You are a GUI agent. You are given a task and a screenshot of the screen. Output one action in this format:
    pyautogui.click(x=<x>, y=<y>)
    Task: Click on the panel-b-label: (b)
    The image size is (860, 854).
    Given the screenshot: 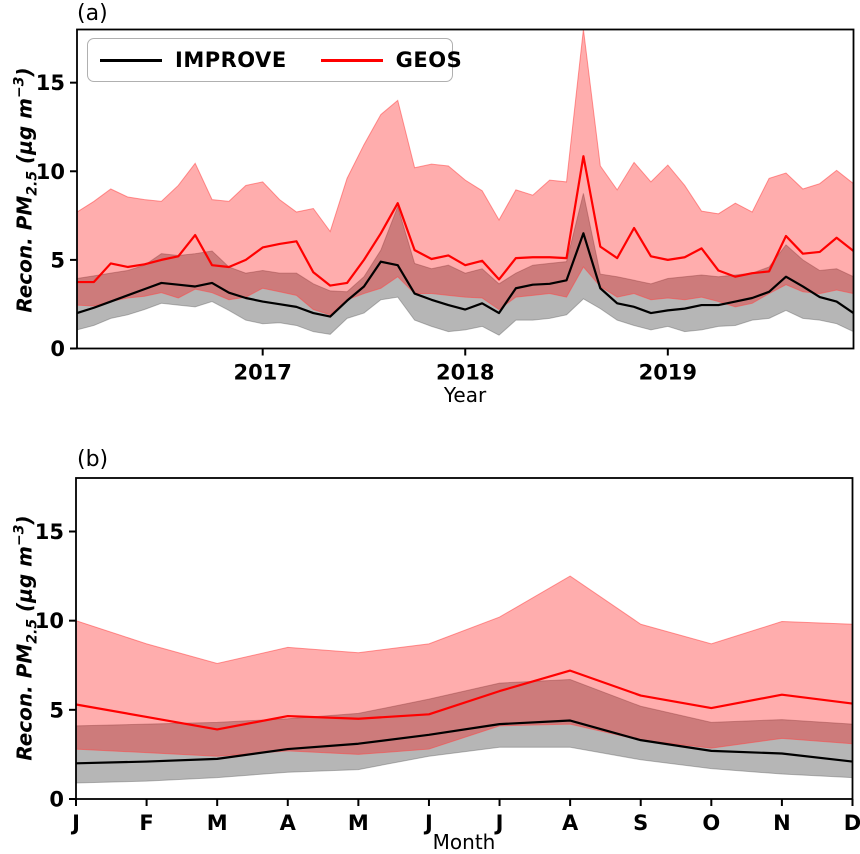 What is the action you would take?
    pyautogui.click(x=93, y=459)
    